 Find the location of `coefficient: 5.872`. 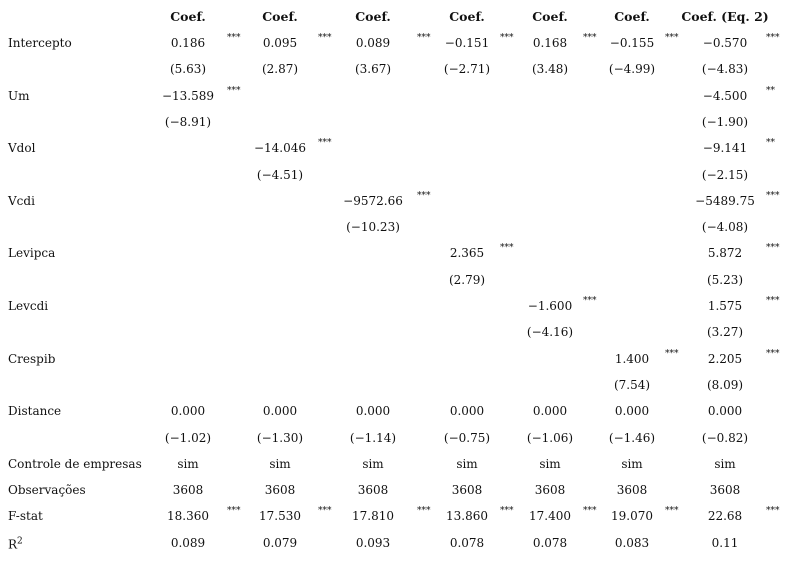

coefficient: 5.872 is located at coordinates (725, 253).